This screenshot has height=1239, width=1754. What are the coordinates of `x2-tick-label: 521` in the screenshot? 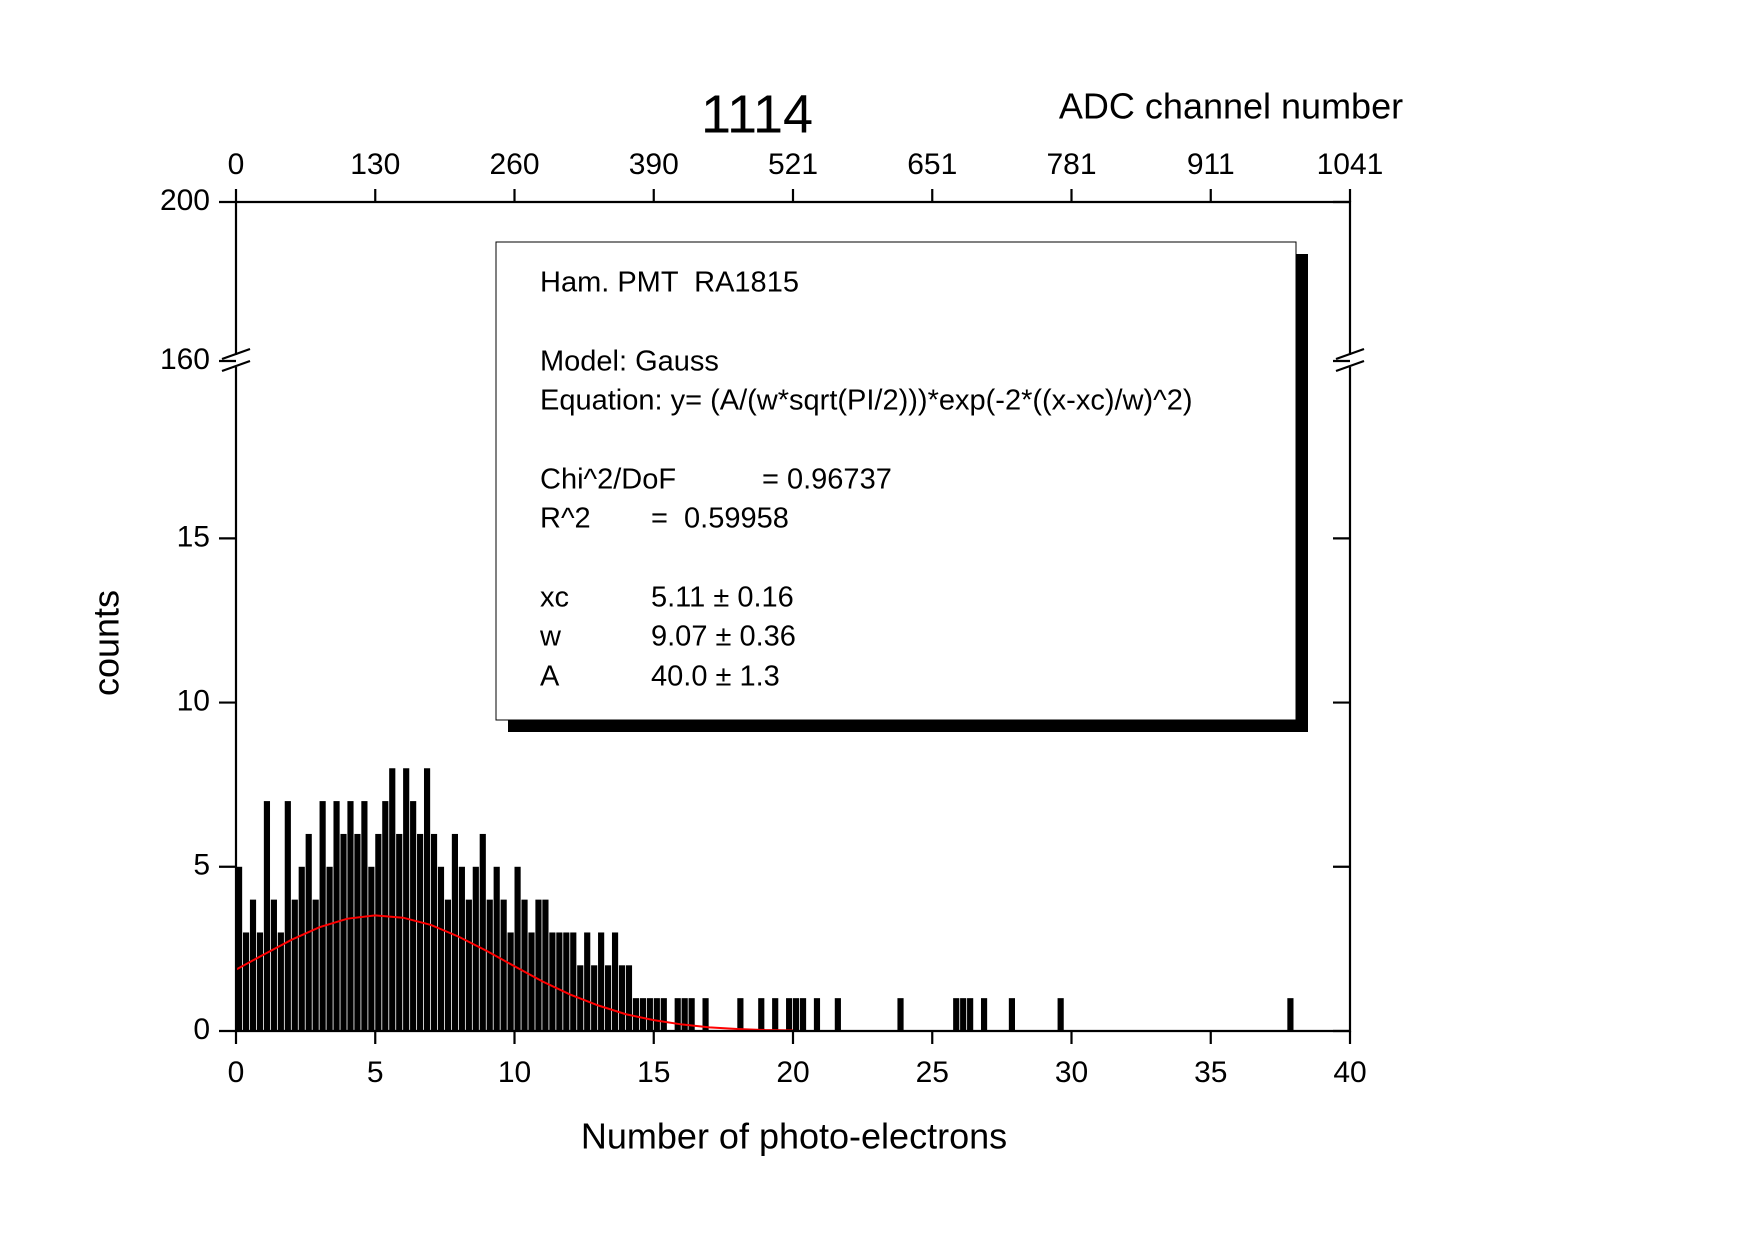 It's located at (793, 164).